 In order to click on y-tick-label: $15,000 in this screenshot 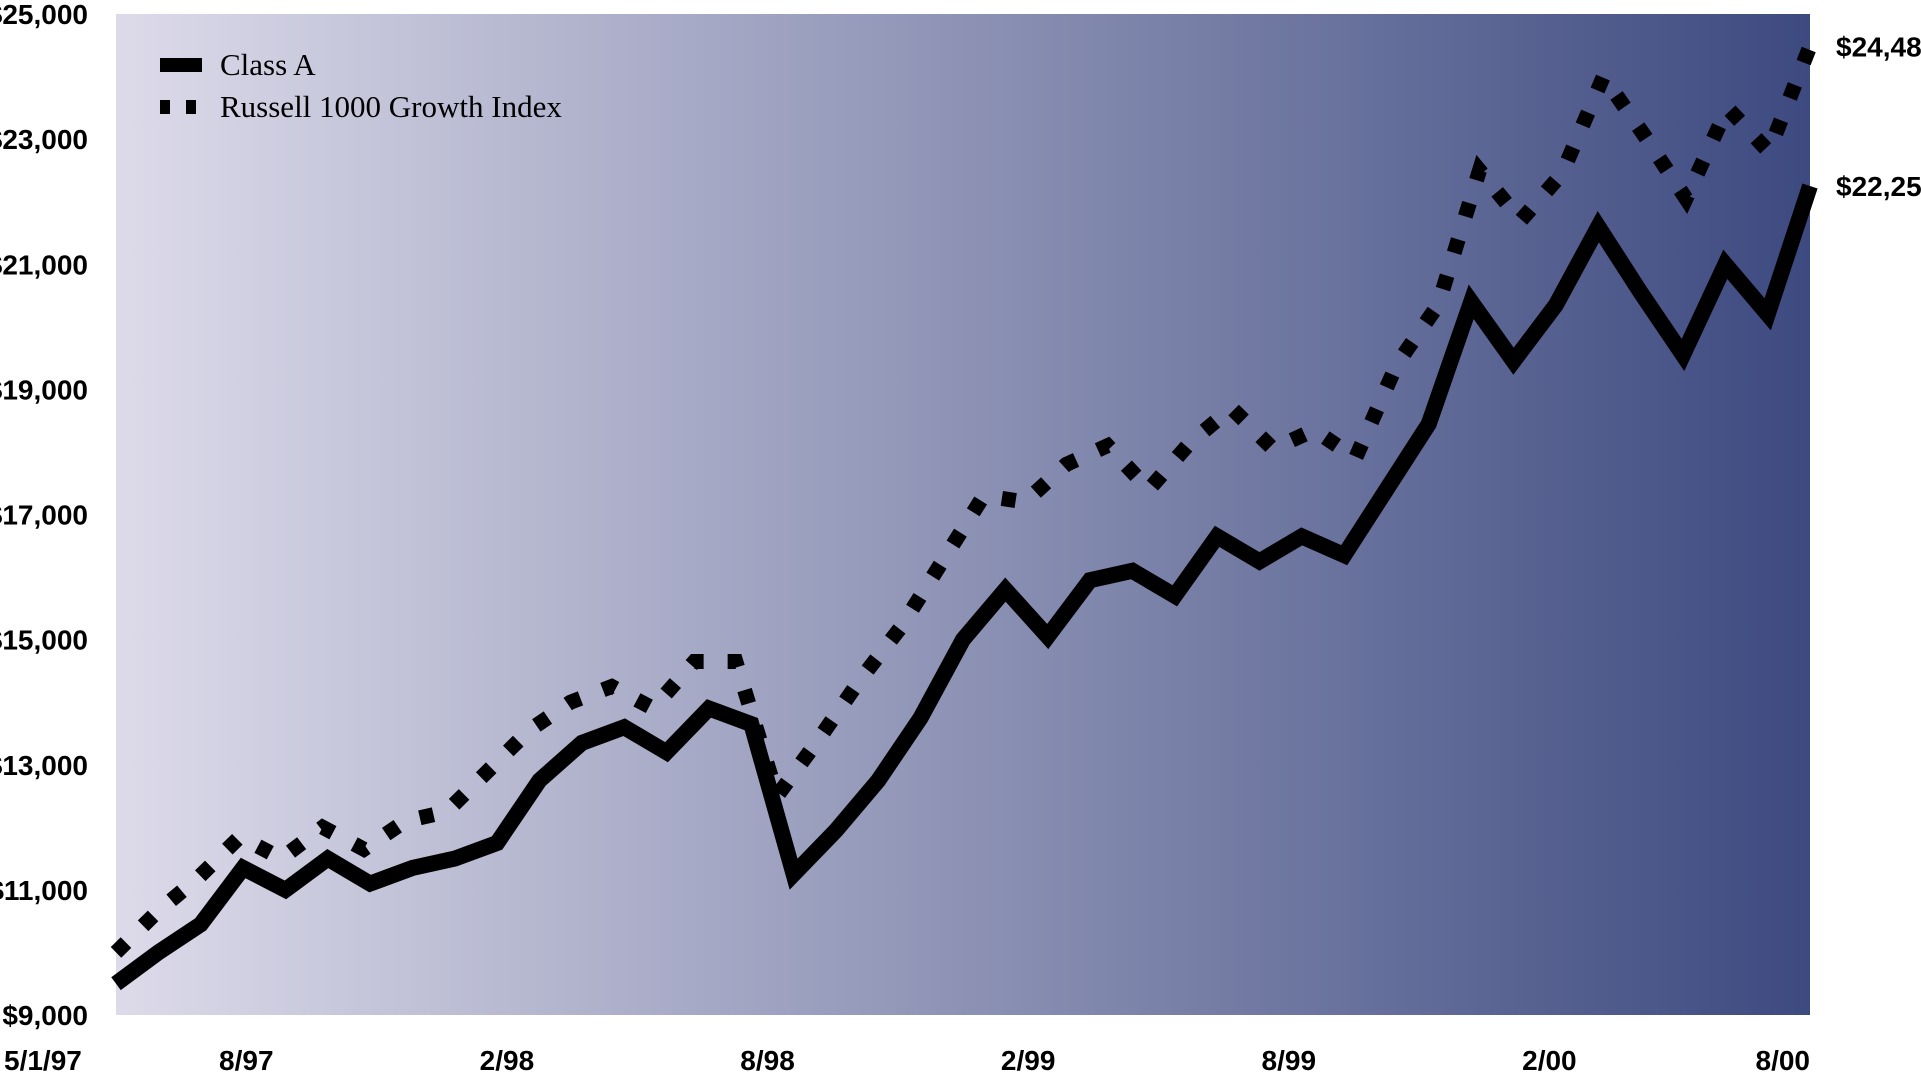, I will do `click(44, 640)`.